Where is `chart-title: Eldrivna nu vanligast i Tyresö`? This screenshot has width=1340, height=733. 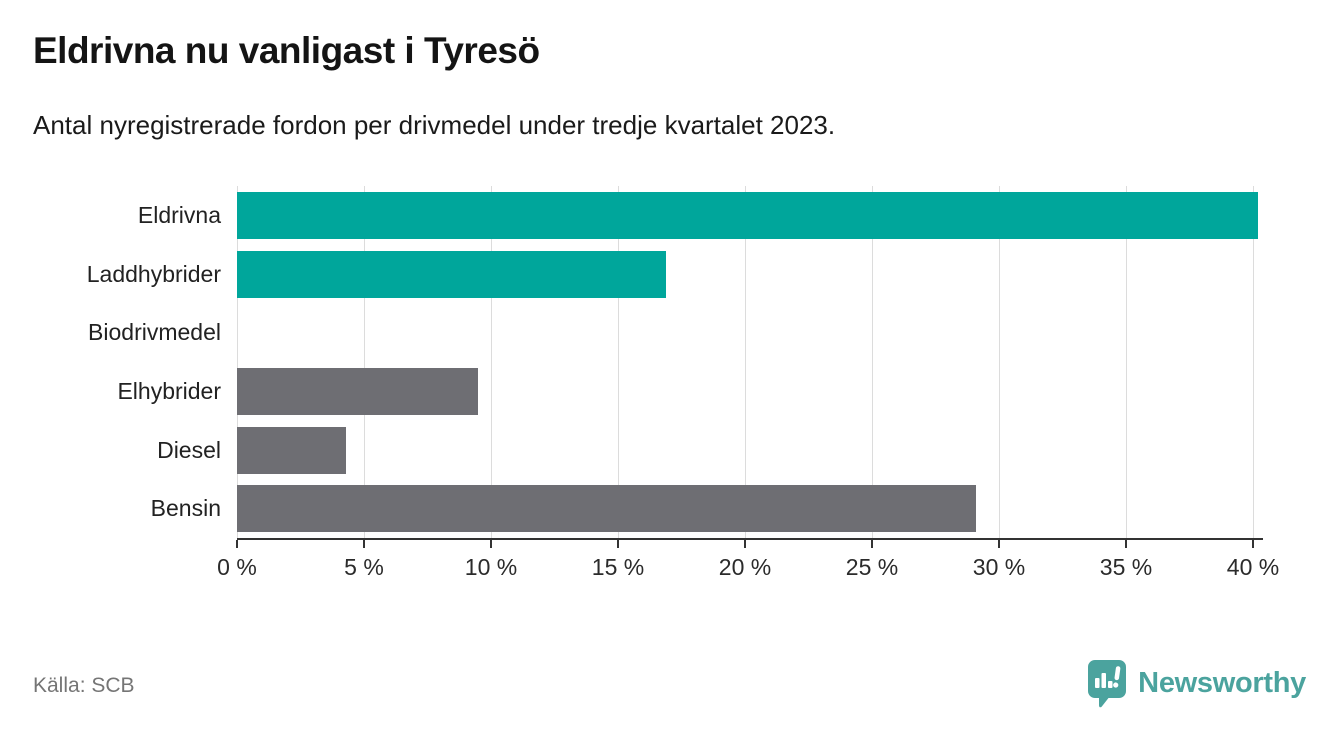 chart-title: Eldrivna nu vanligast i Tyresö is located at coordinates (286, 50).